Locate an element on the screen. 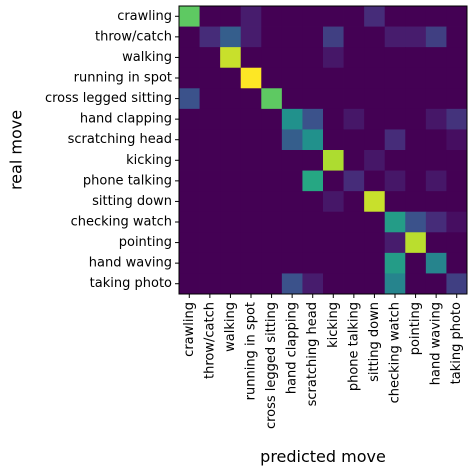  y-tick-label: checking watch is located at coordinates (121, 222).